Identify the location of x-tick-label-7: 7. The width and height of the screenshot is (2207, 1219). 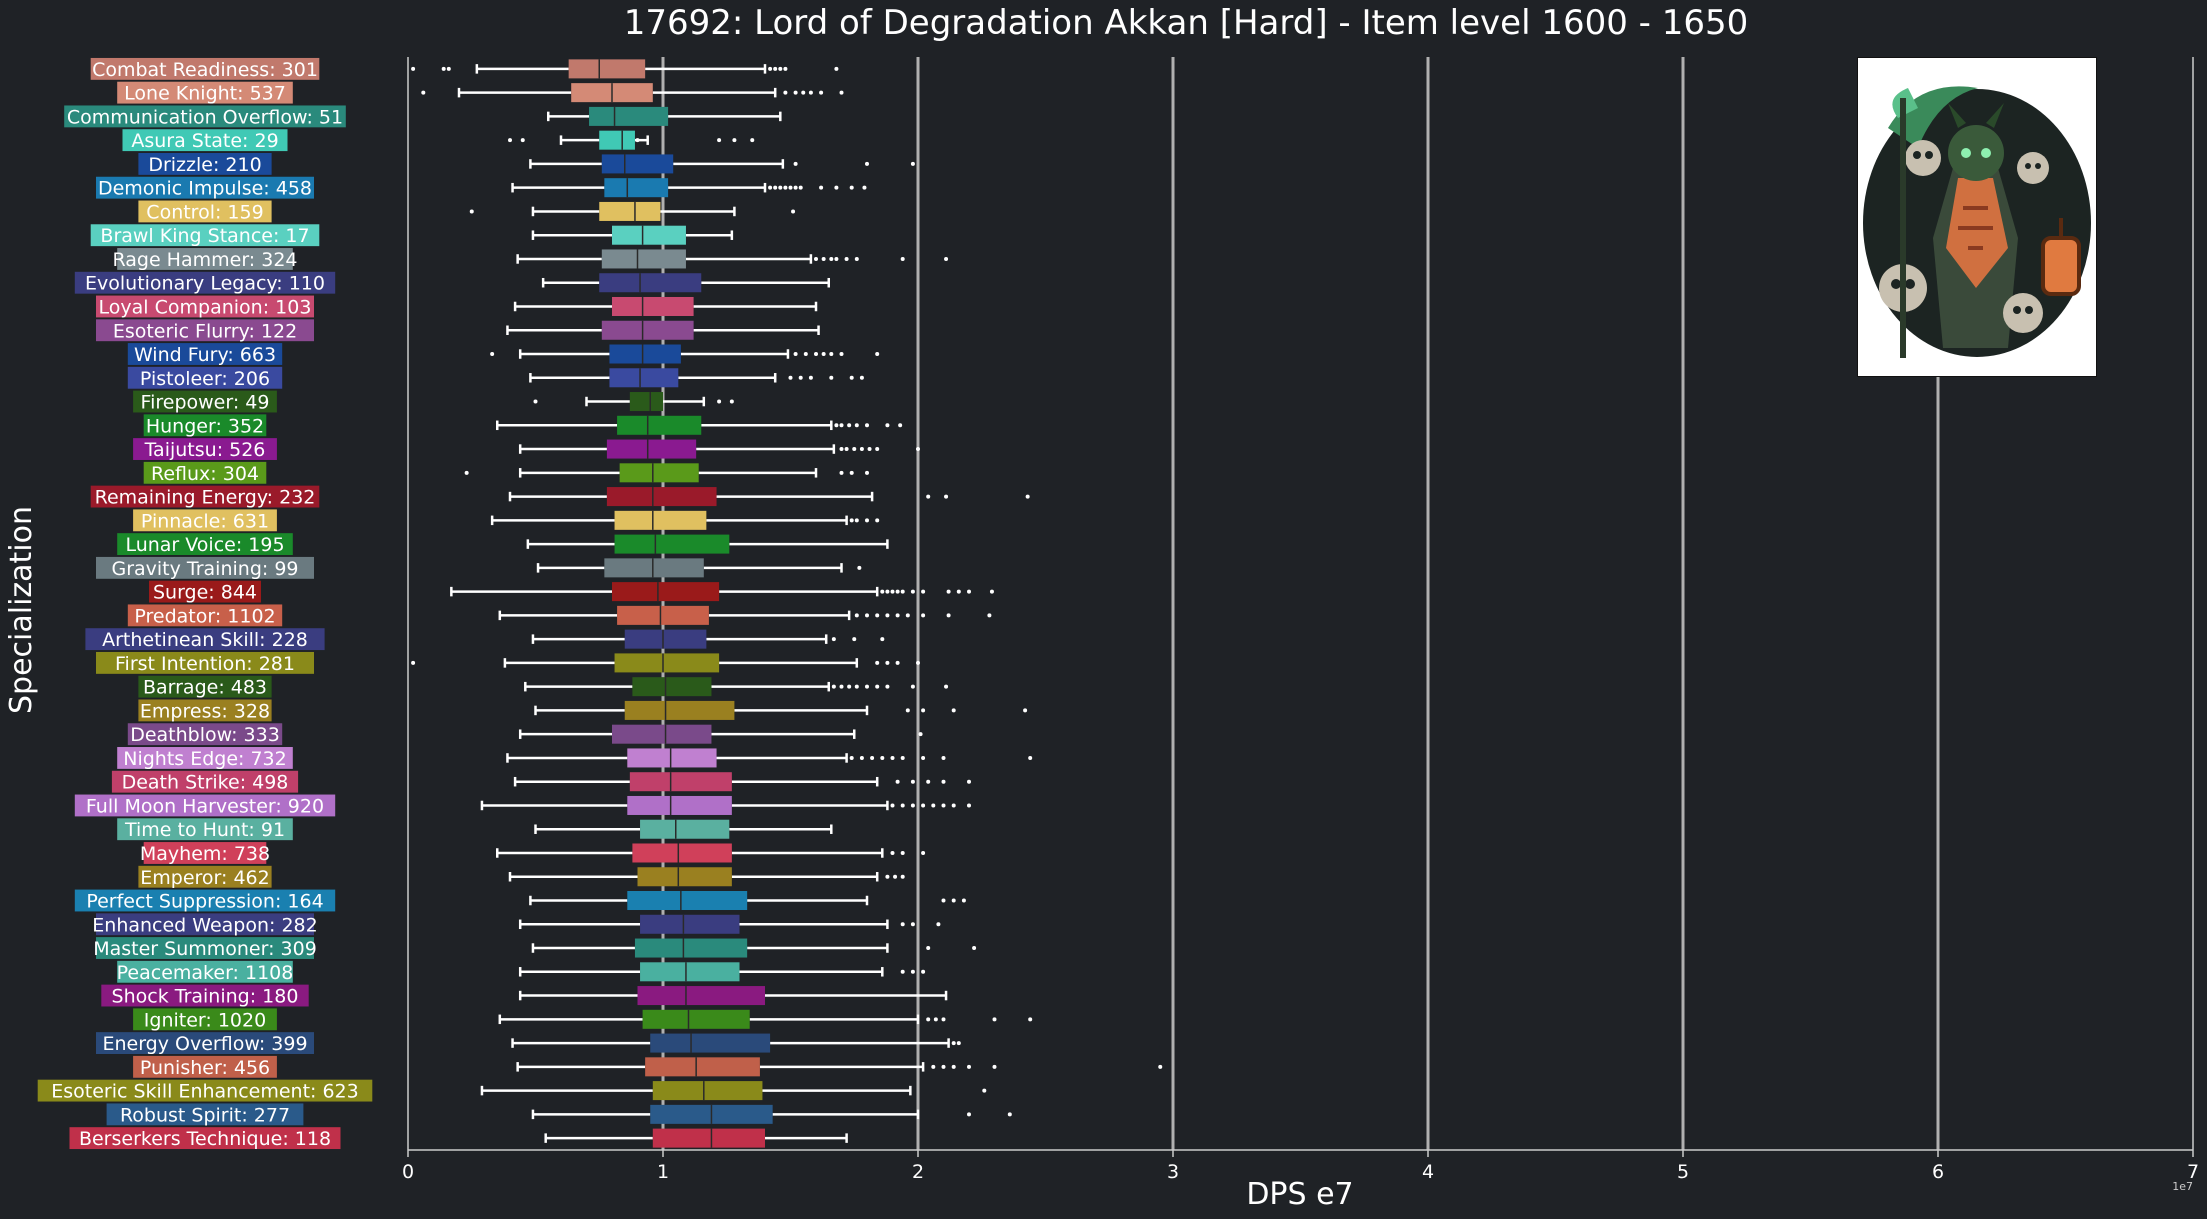
(2193, 1172).